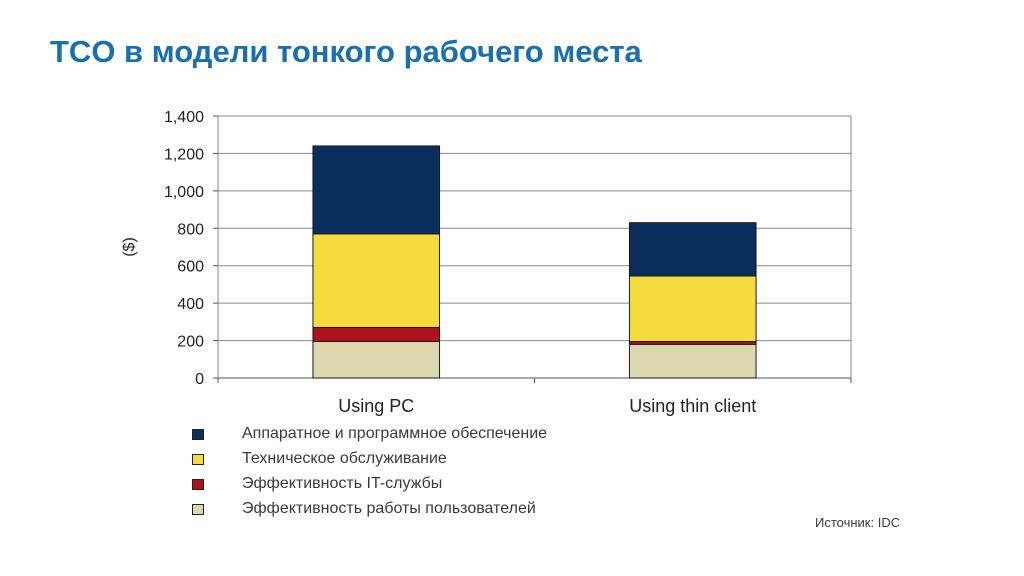  What do you see at coordinates (342, 483) in the screenshot?
I see `legend-label: Эффективность IT-службы` at bounding box center [342, 483].